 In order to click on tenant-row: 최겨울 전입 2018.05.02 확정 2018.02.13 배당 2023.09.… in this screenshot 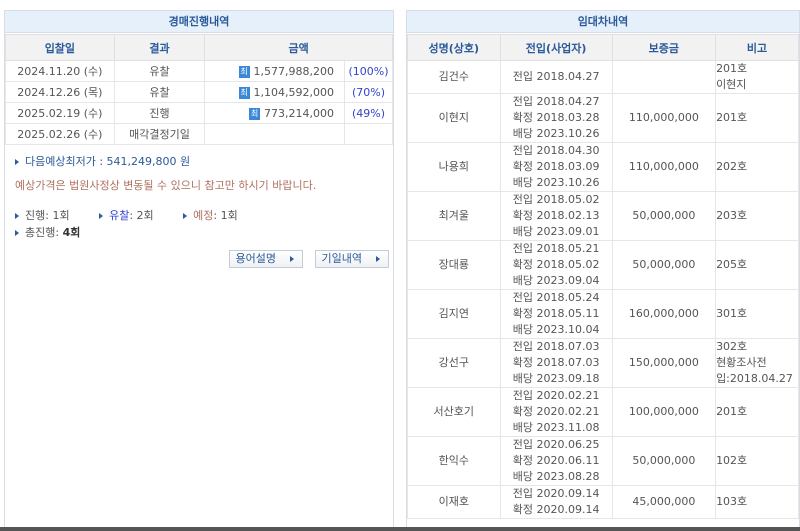, I will do `click(603, 216)`.